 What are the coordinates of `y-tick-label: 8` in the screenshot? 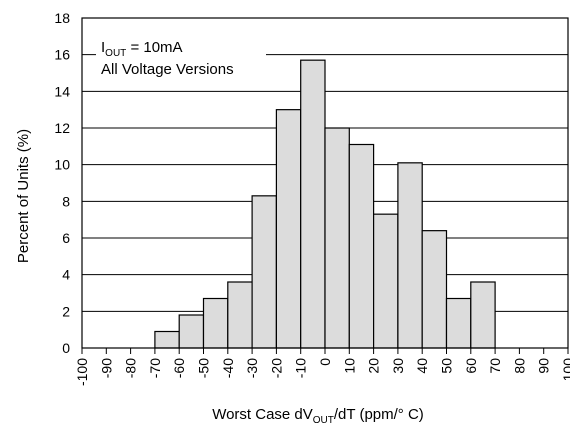 It's located at (66, 201).